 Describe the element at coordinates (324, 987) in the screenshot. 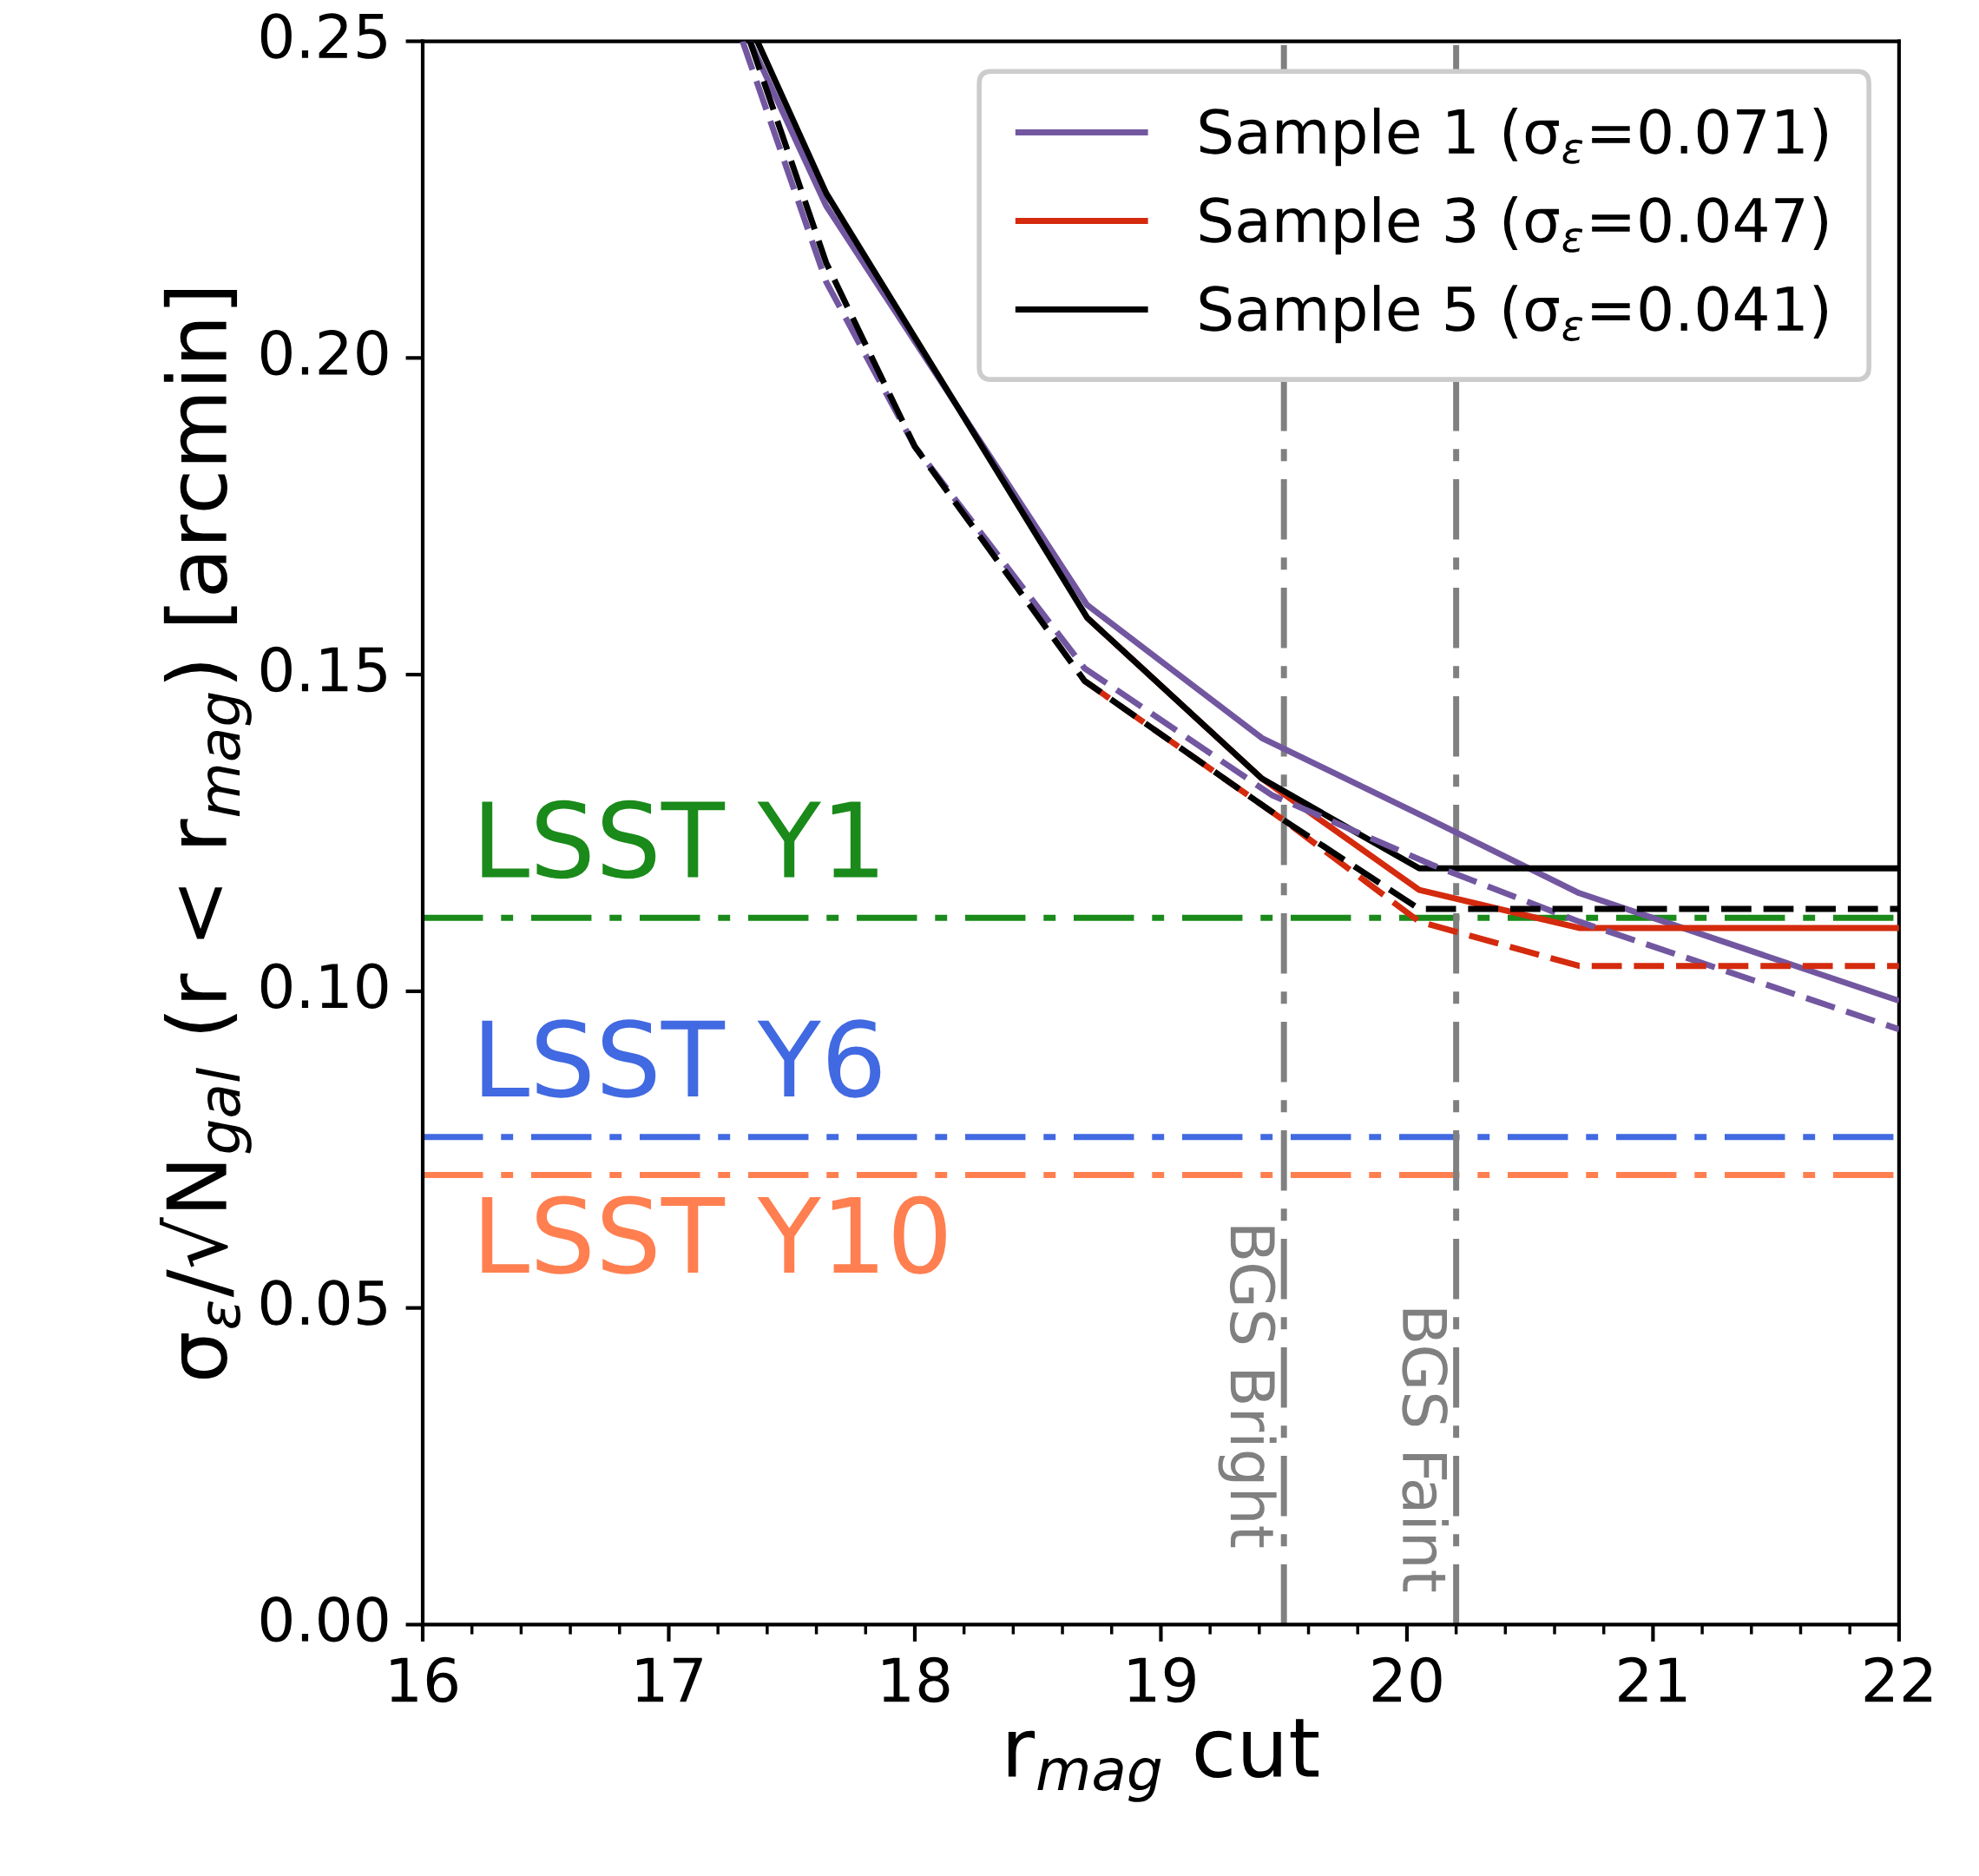

I see `y-tick-label: 0.10` at that location.